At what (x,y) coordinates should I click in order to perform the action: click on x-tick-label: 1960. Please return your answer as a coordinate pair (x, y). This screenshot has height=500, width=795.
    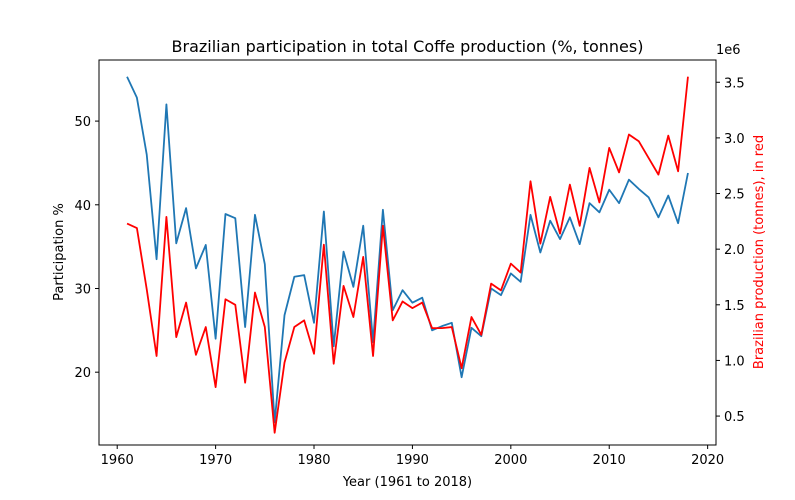
    Looking at the image, I should click on (117, 460).